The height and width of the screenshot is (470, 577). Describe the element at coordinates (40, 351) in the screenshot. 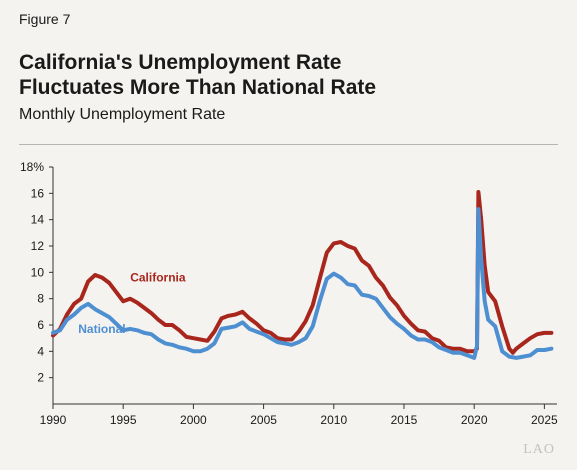

I see `y-tick-label: 4` at that location.